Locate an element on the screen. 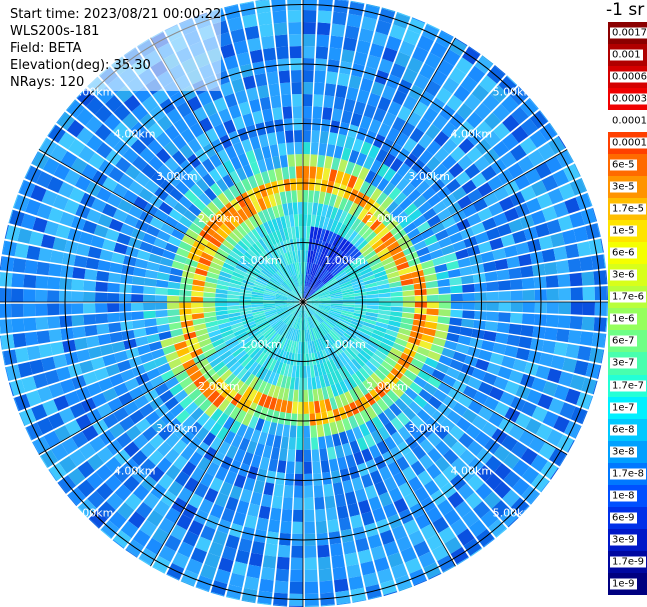 The width and height of the screenshot is (647, 607). colorbar-step: 1.7e-6 is located at coordinates (627, 297).